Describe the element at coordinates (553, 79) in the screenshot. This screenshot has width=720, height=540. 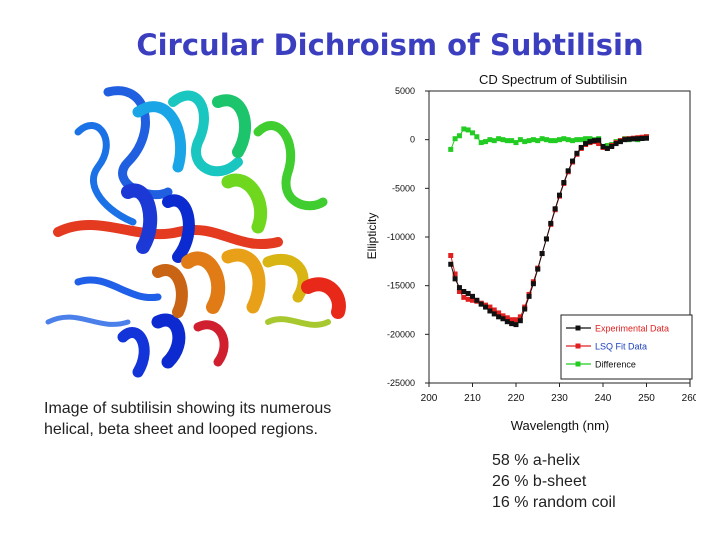
I see `chart-title: CD Spectrum of Subtilisin` at that location.